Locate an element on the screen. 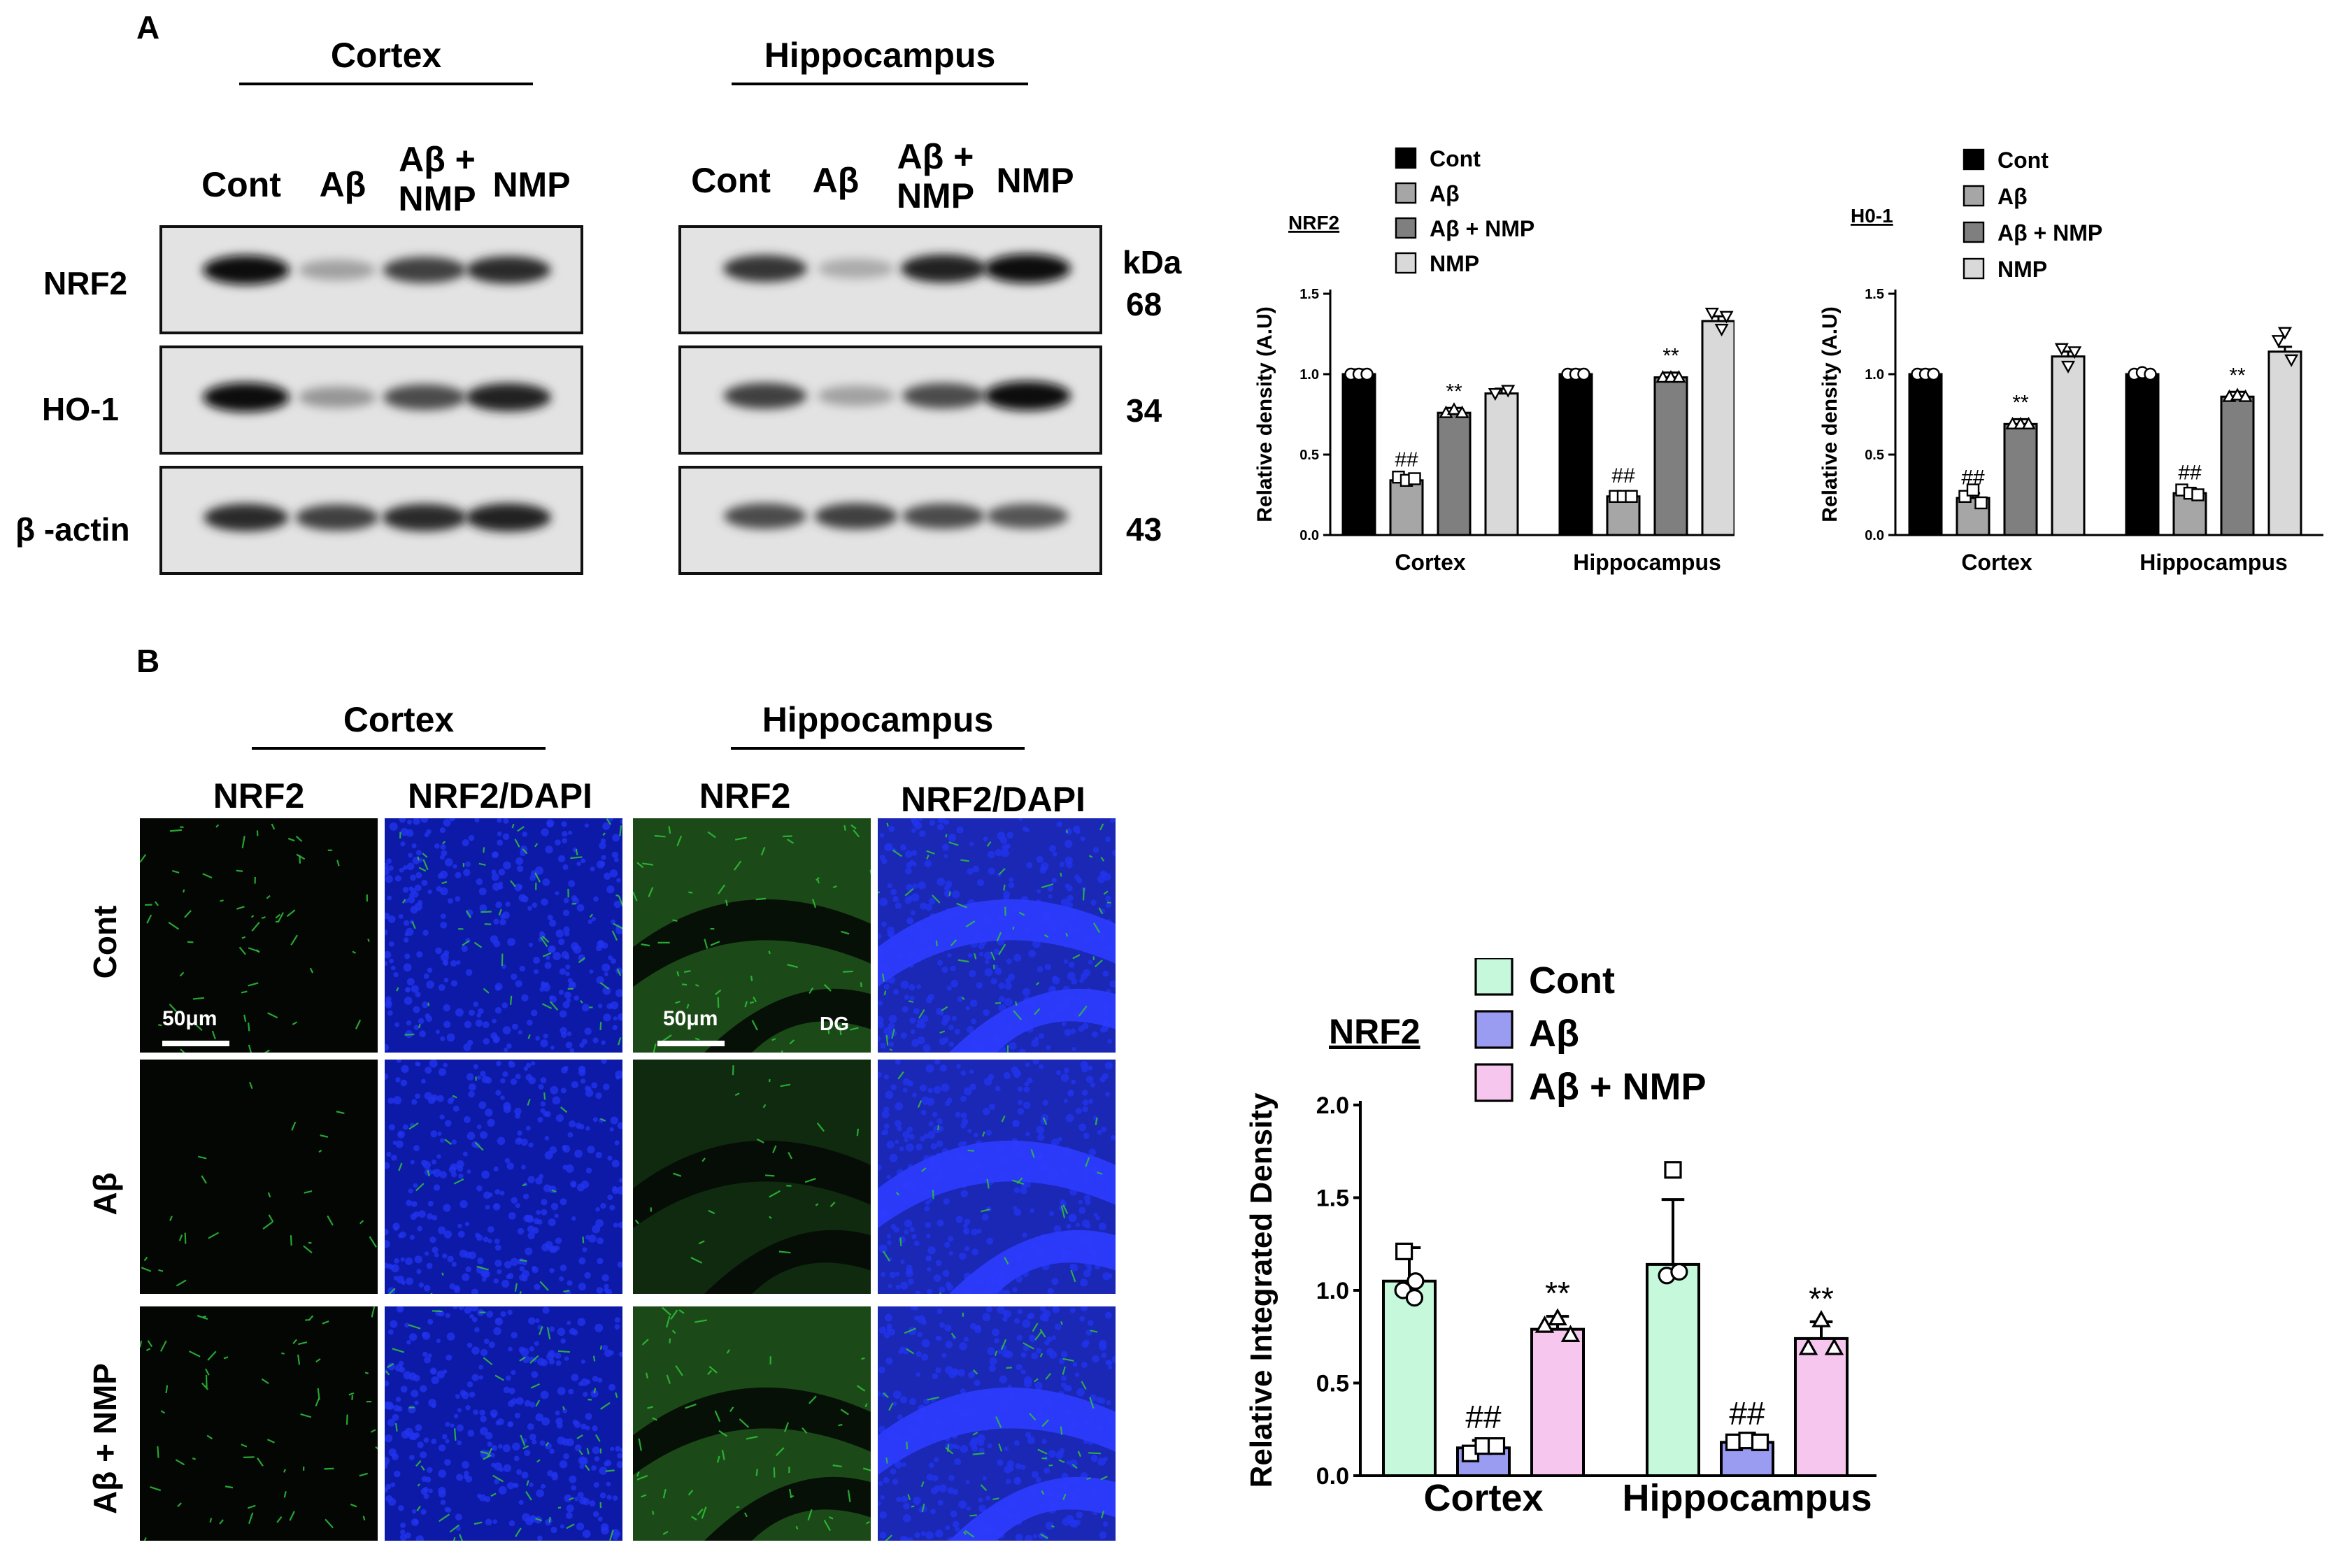  microscopy-image is located at coordinates (503, 1177).